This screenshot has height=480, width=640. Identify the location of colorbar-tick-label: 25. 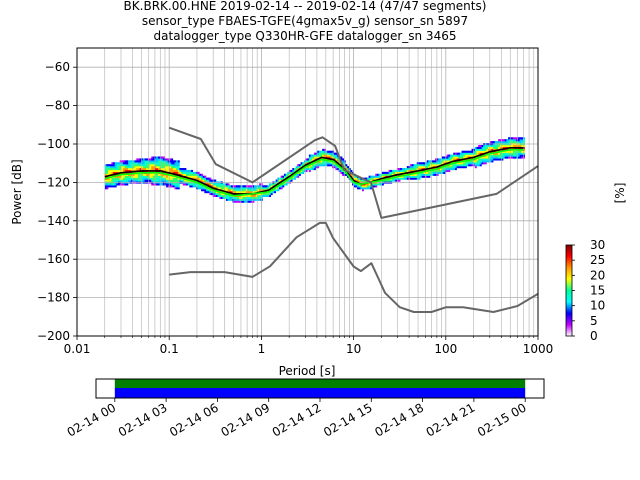
(597, 260).